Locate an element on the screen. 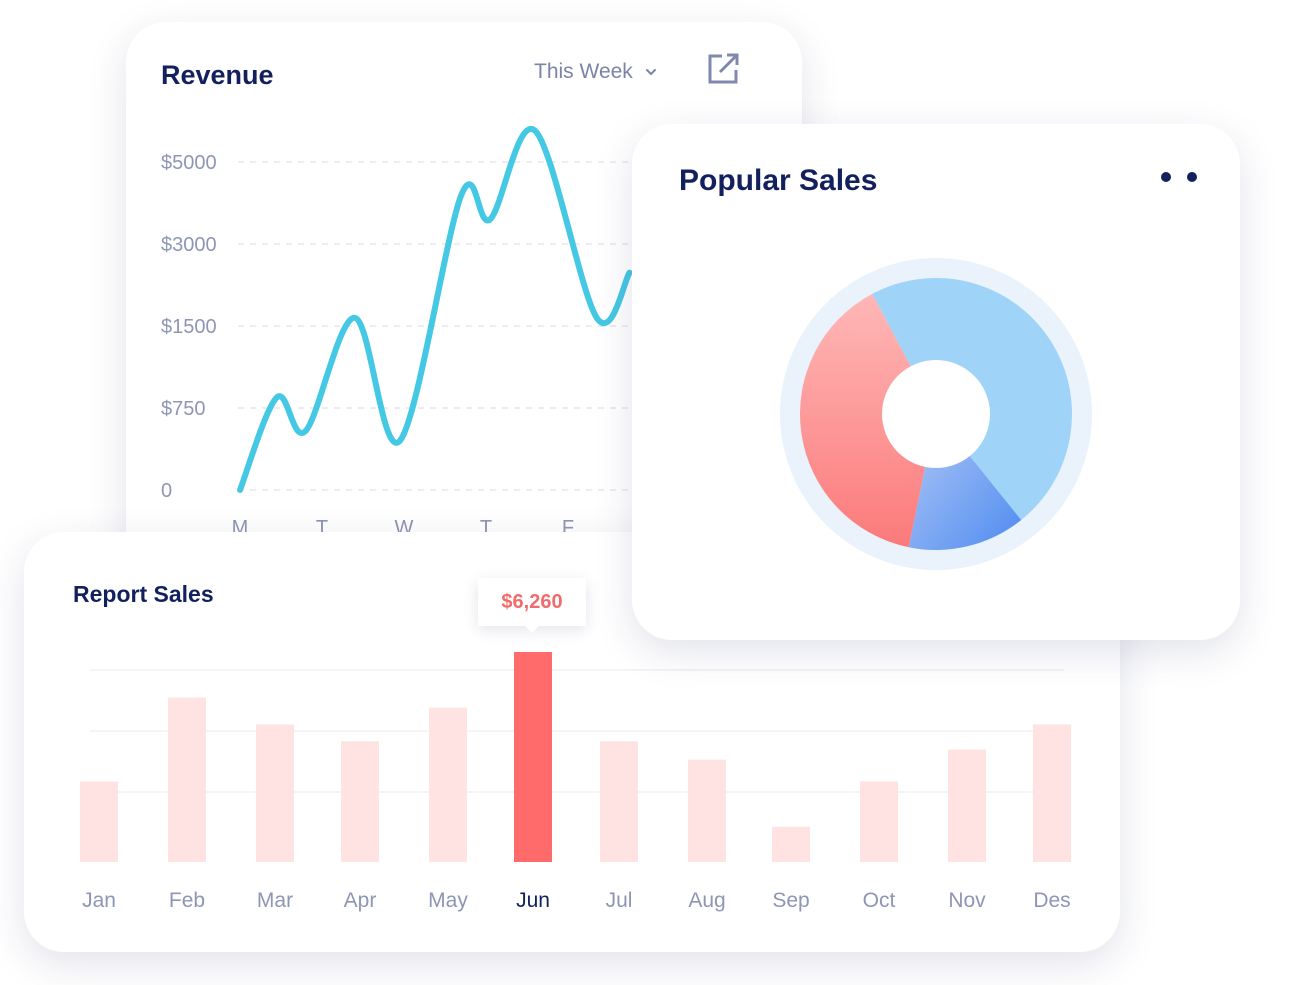 The height and width of the screenshot is (985, 1309). revenue-title: Revenue is located at coordinates (217, 75).